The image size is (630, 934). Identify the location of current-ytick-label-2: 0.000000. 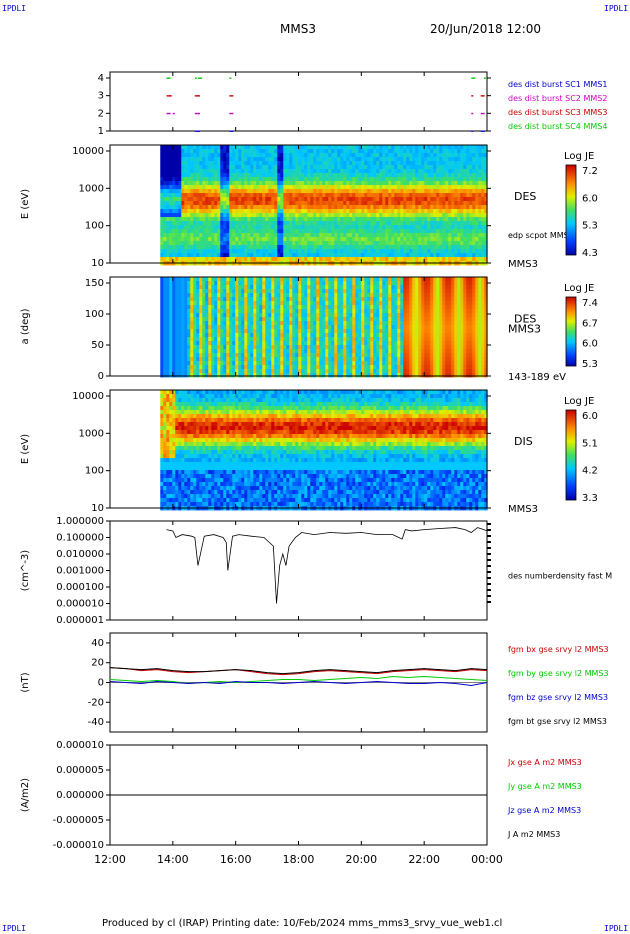
(80, 795).